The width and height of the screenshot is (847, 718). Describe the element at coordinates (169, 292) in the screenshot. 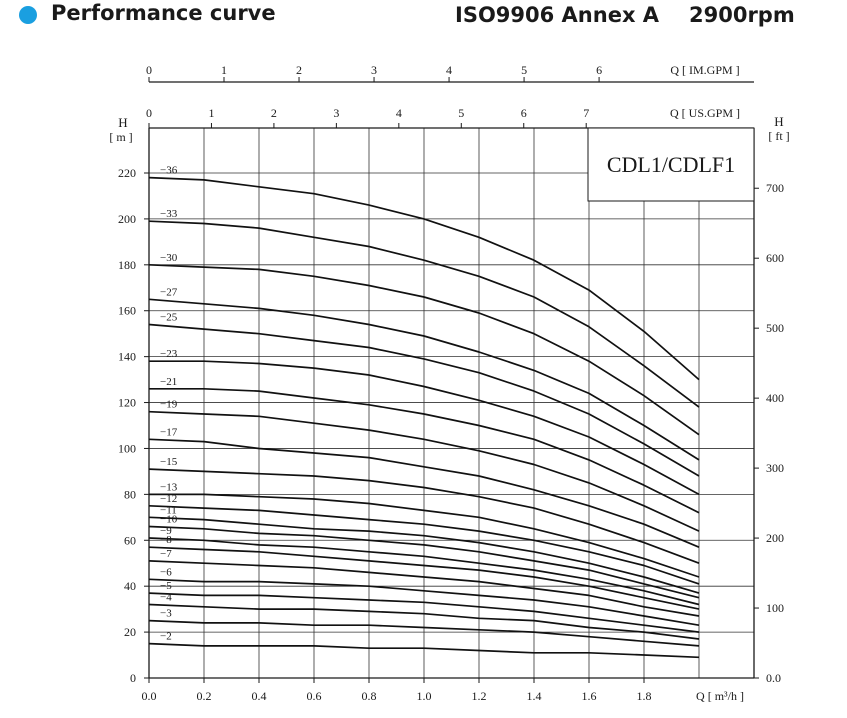

I see `curve-label-27: −27` at that location.